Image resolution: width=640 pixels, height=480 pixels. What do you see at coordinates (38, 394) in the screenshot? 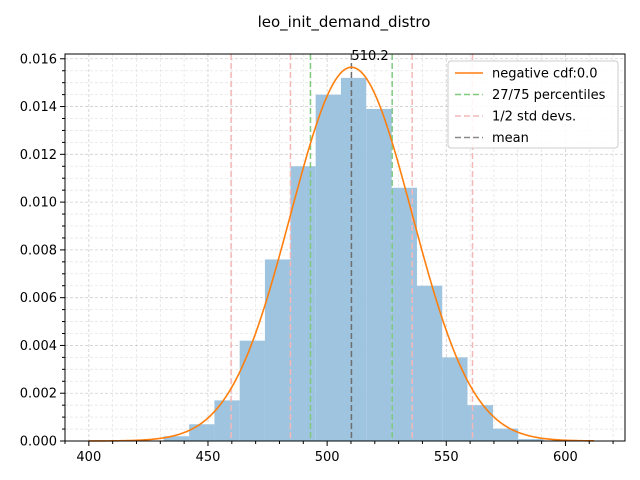
I see `y-tick-label: 0.002` at bounding box center [38, 394].